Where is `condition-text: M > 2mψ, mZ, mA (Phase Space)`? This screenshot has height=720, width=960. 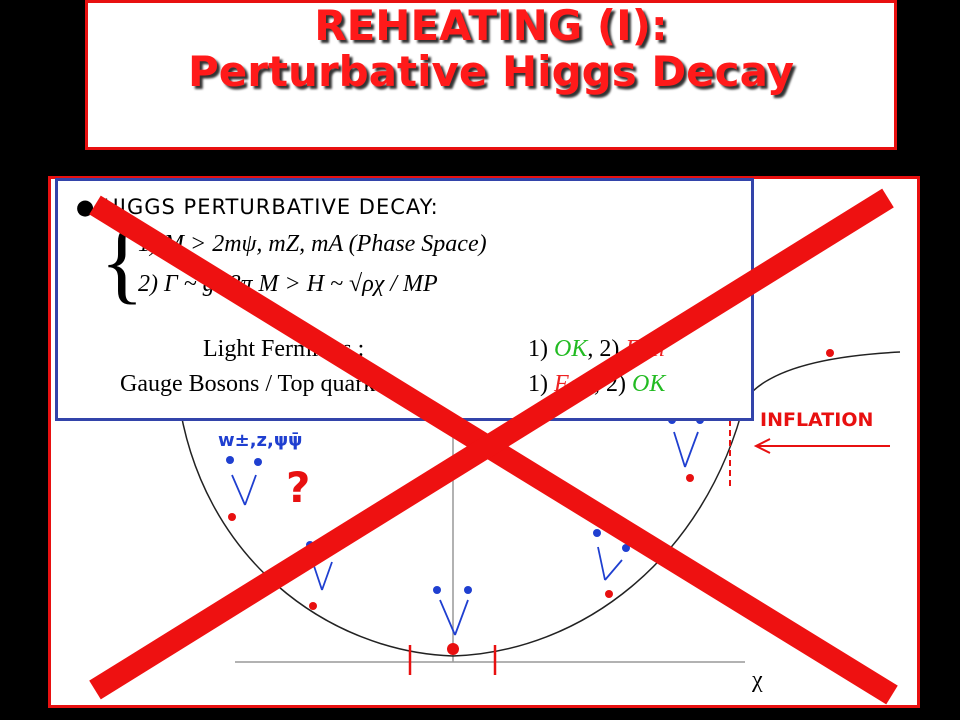
condition-text: M > 2mψ, mZ, mA (Phase Space) is located at coordinates (325, 244).